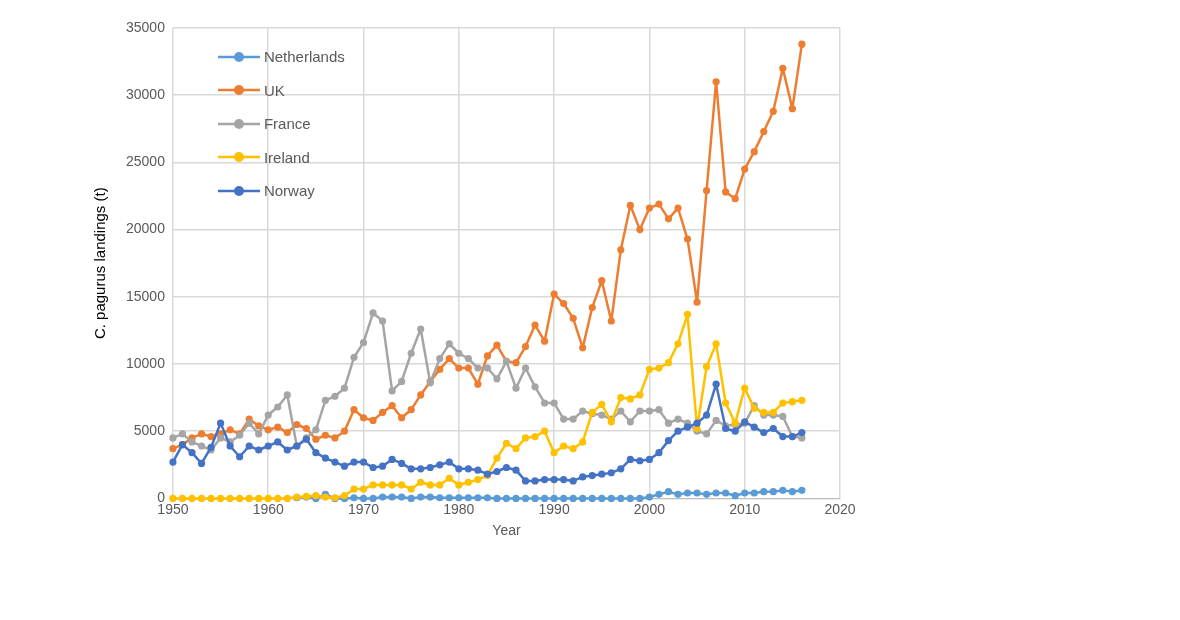 This screenshot has width=1180, height=620. I want to click on x-axis-title: Year, so click(506, 530).